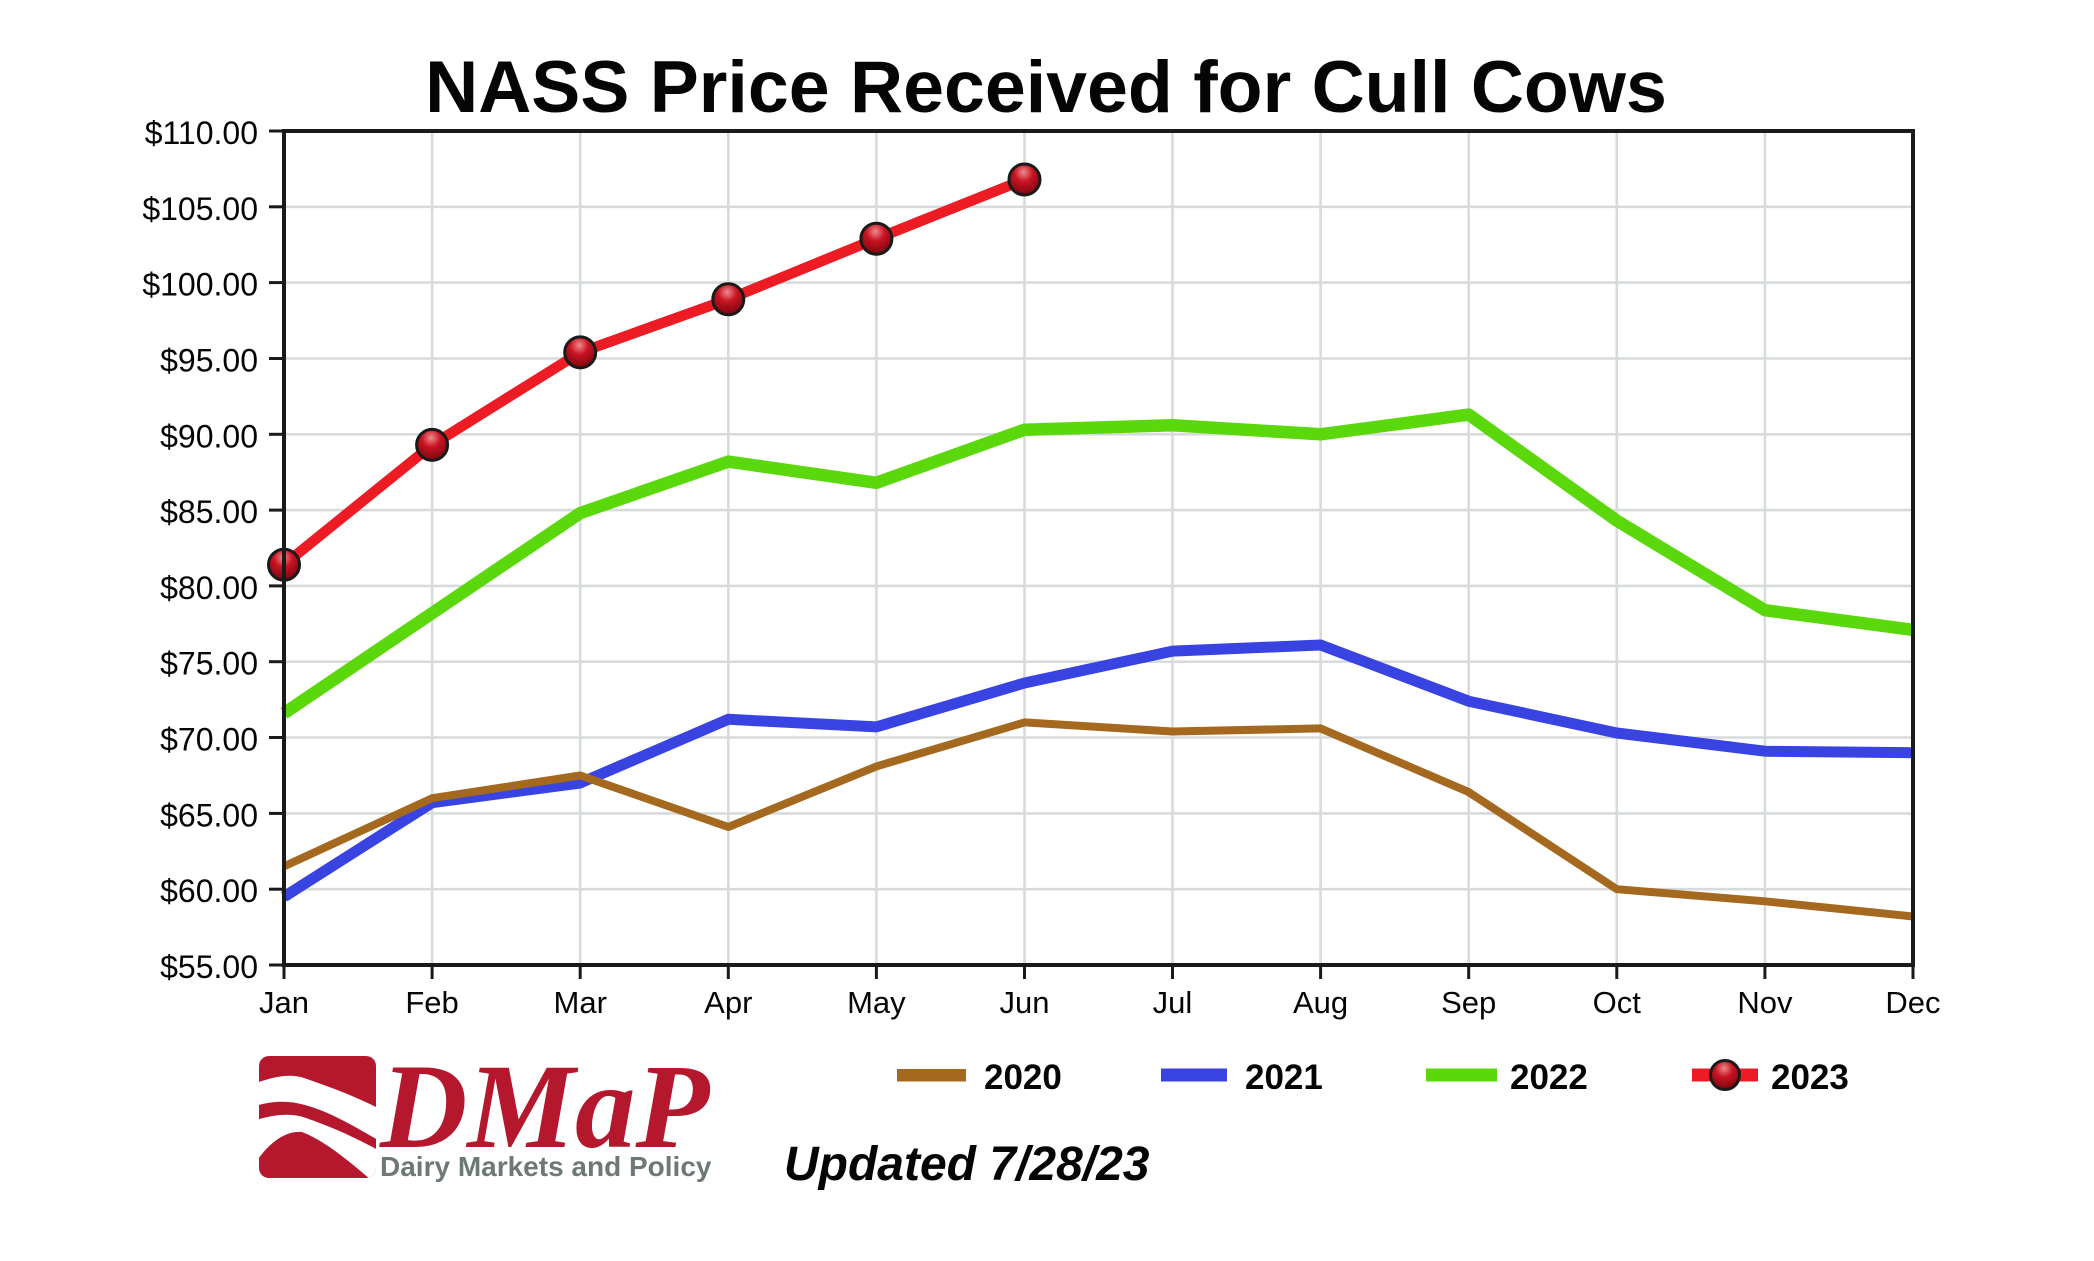  Describe the element at coordinates (209, 588) in the screenshot. I see `svg-text: $80.00` at that location.